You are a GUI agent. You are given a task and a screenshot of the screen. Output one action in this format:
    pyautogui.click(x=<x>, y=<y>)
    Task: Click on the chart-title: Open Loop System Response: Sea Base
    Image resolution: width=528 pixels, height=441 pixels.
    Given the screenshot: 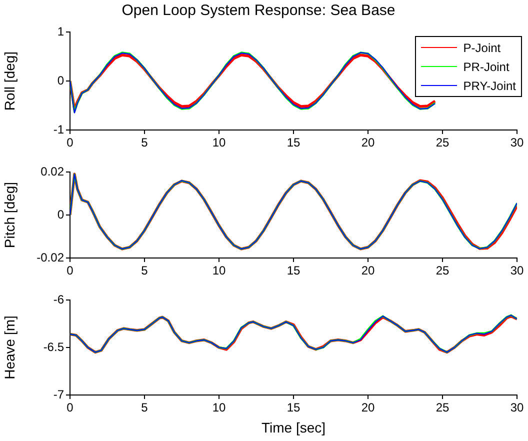 What is the action you would take?
    pyautogui.click(x=259, y=11)
    